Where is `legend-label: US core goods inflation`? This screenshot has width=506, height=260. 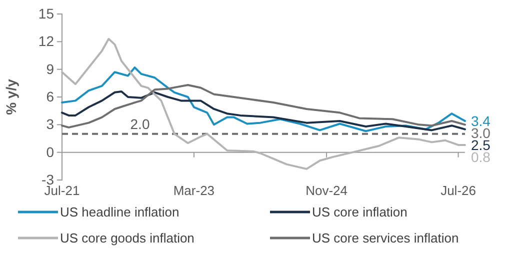
legend-label: US core goods inflation is located at coordinates (127, 238).